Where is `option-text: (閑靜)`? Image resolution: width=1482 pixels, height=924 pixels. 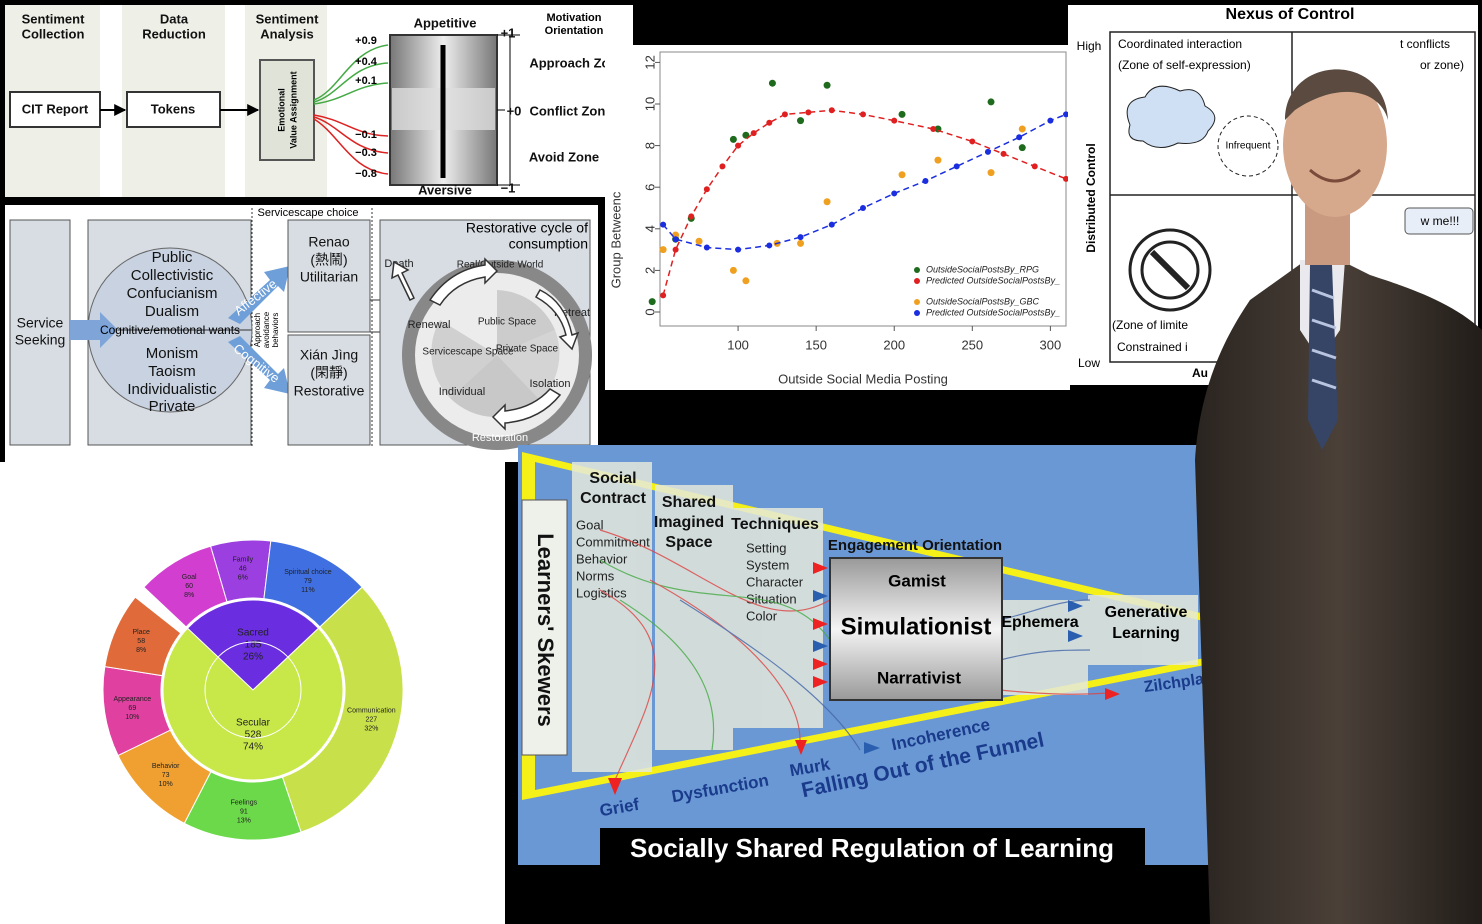
option-text: (閑靜) is located at coordinates (328, 373).